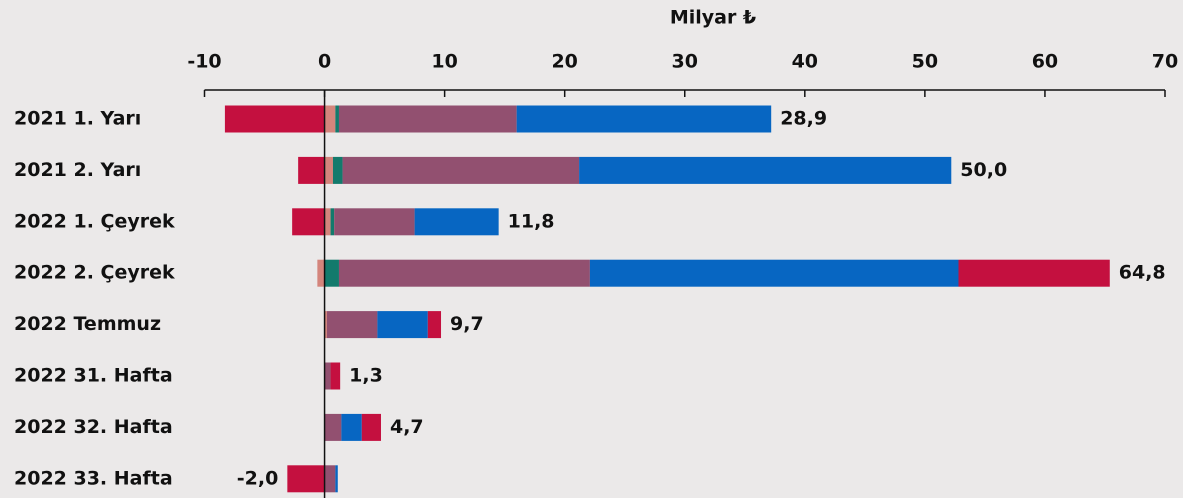 This screenshot has width=1183, height=498. What do you see at coordinates (94, 273) in the screenshot?
I see `y-tick-label: 2022 2. Çeyrek` at bounding box center [94, 273].